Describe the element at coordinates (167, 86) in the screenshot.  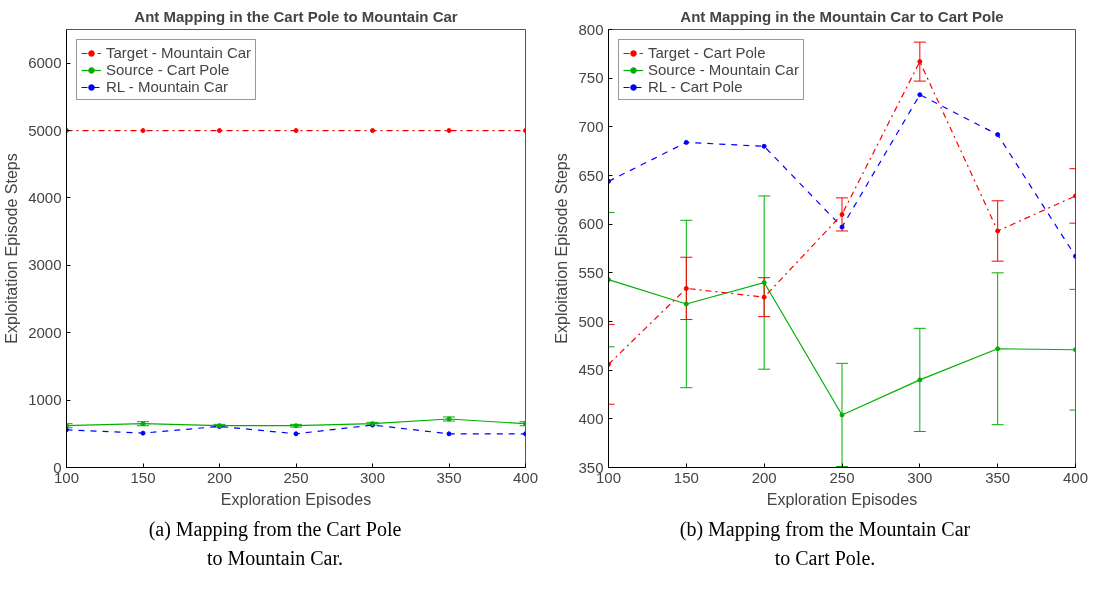
I see `legend-label: RL - Mountain Car` at that location.